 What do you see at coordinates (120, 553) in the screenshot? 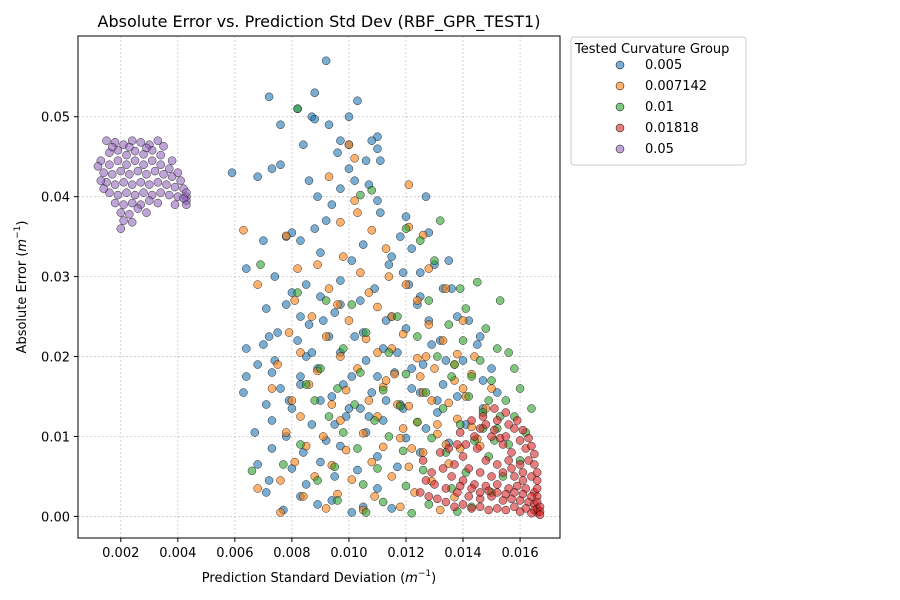
I see `x-tick-label: 0.002` at bounding box center [120, 553].